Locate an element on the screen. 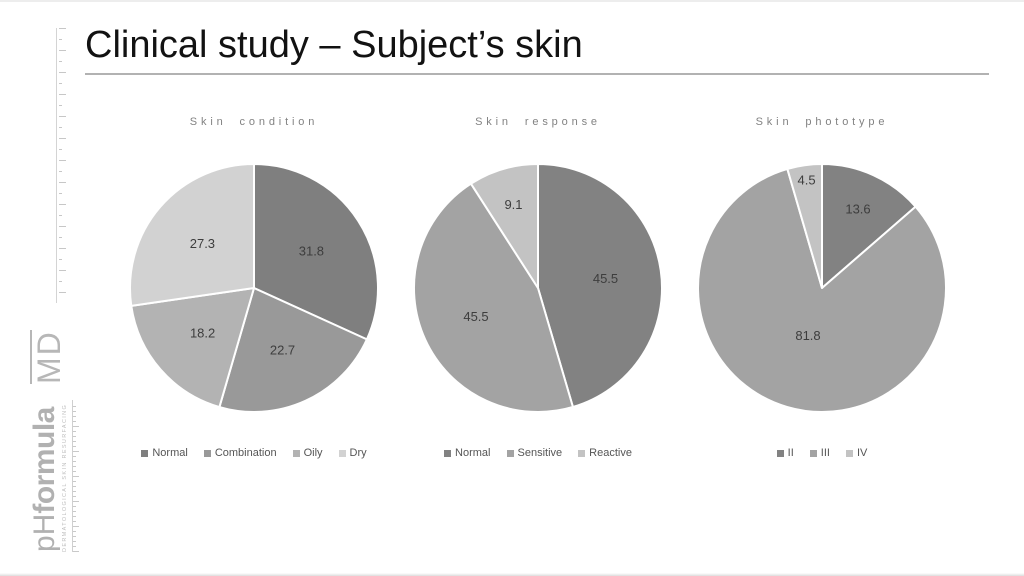 This screenshot has height=576, width=1024. chart-title-skin-response: Skin response is located at coordinates (538, 122).